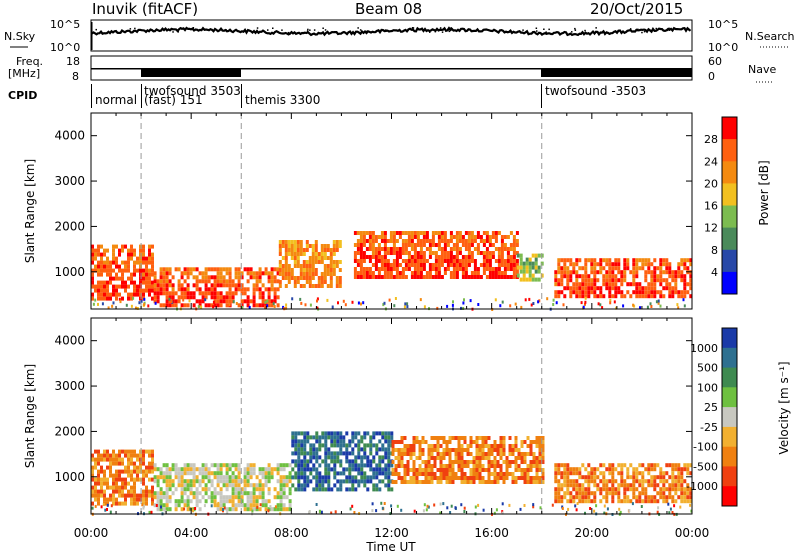 This screenshot has height=554, width=800. I want to click on colorbar-swatch, so click(729, 456).